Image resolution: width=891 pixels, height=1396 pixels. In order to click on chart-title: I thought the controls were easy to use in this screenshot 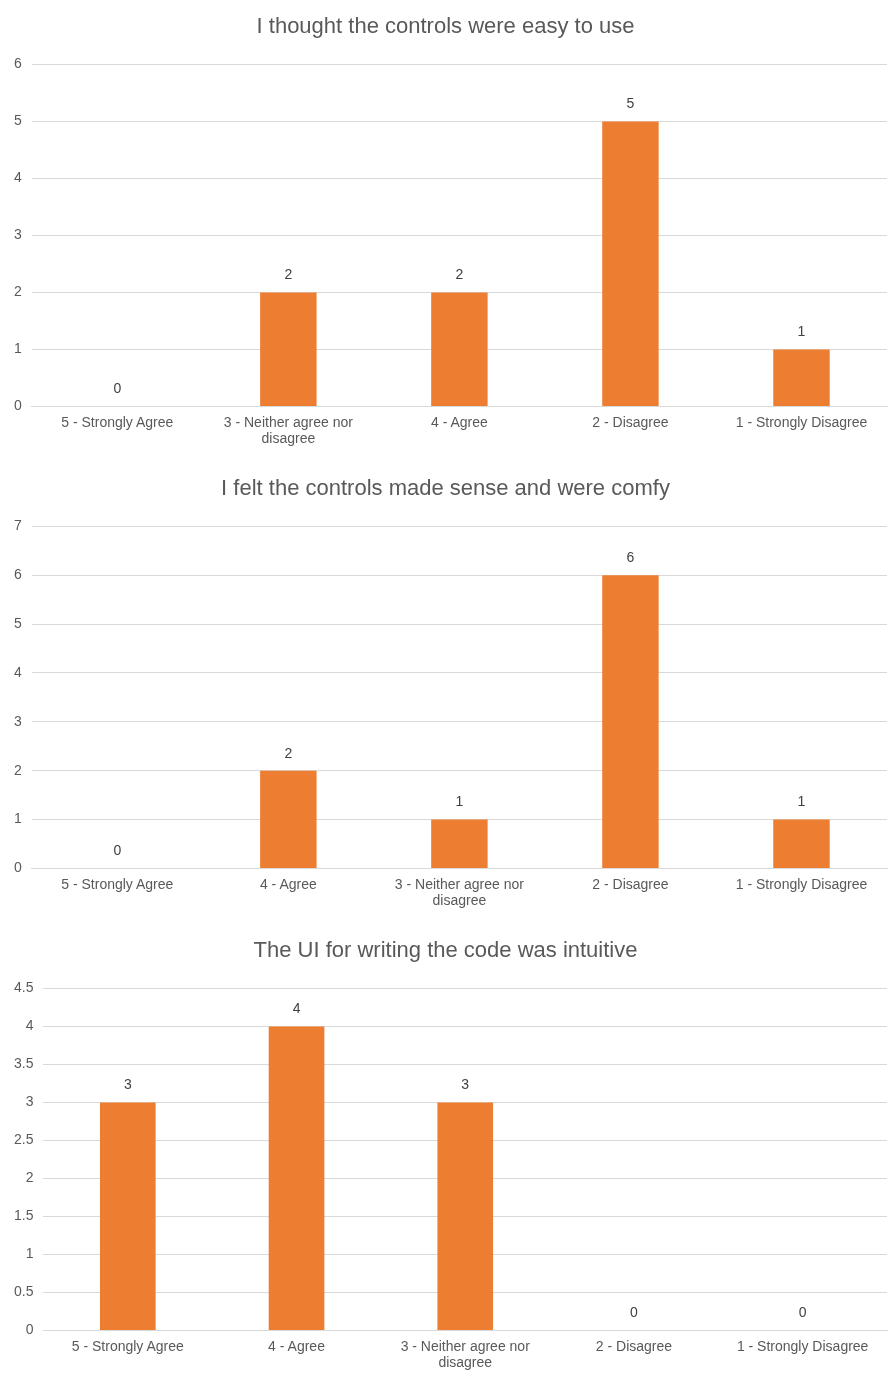, I will do `click(445, 26)`.